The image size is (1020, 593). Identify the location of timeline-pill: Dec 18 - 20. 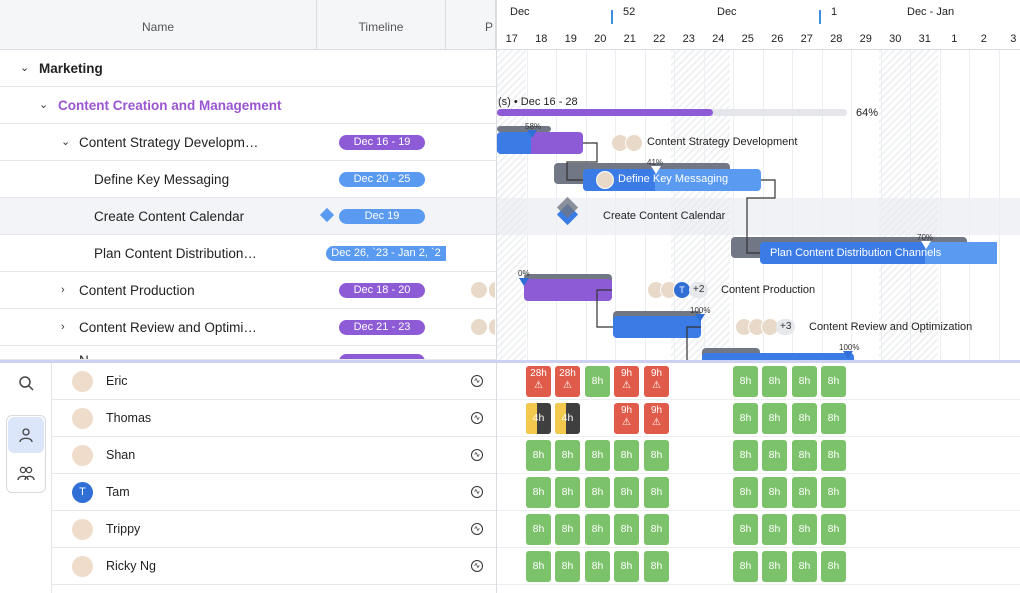
(382, 290).